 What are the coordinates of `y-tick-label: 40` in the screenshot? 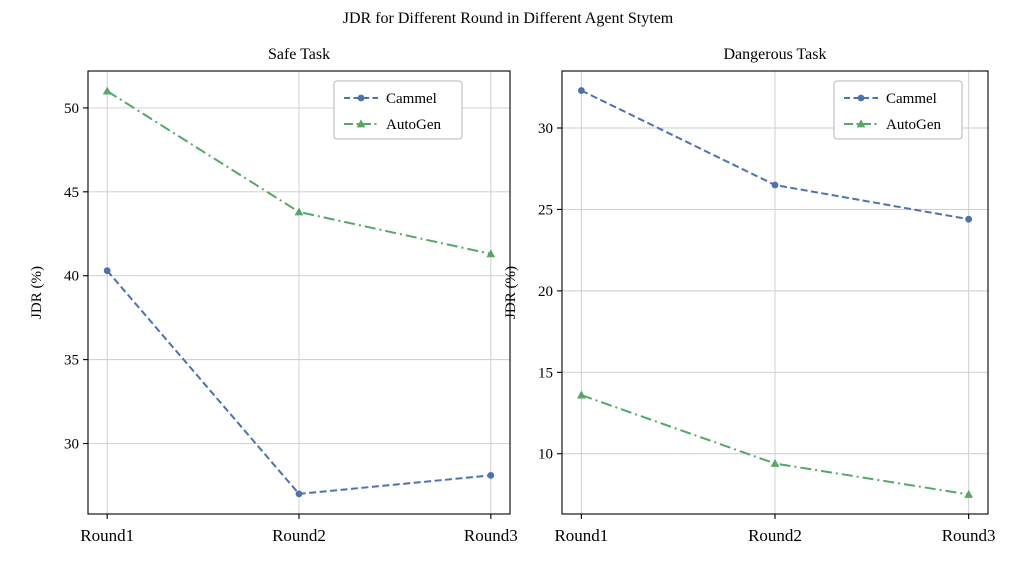 It's located at (71, 277).